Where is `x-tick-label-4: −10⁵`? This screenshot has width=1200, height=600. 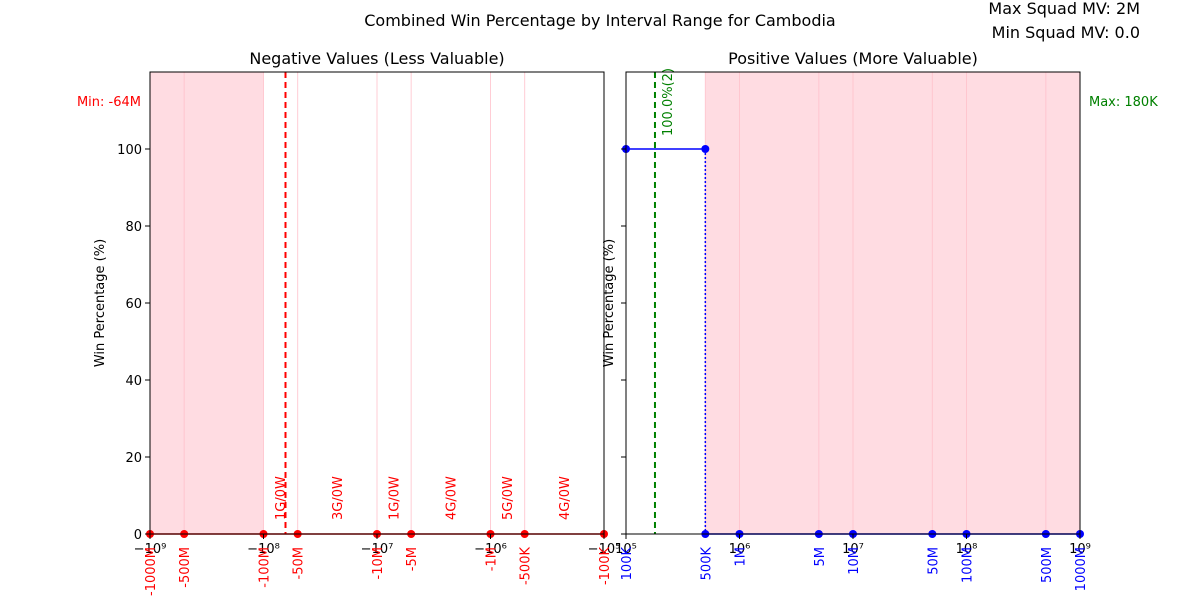
x-tick-label-4: −10⁵ is located at coordinates (604, 549).